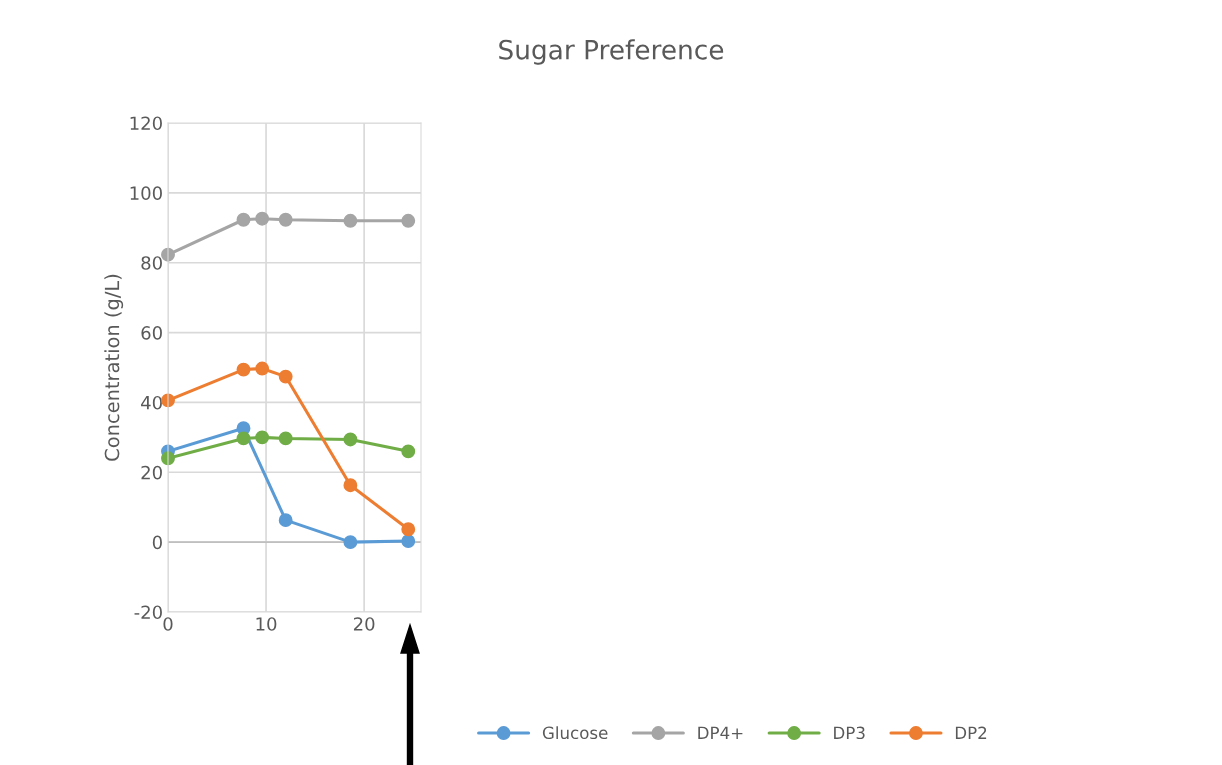 This screenshot has height=765, width=1222. I want to click on y-tick-label: 80, so click(151, 263).